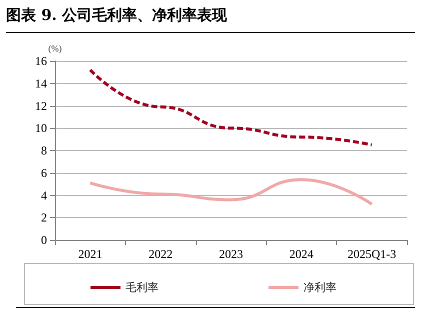 This screenshot has width=427, height=336. What do you see at coordinates (41, 128) in the screenshot?
I see `y-tick-label: 10` at bounding box center [41, 128].